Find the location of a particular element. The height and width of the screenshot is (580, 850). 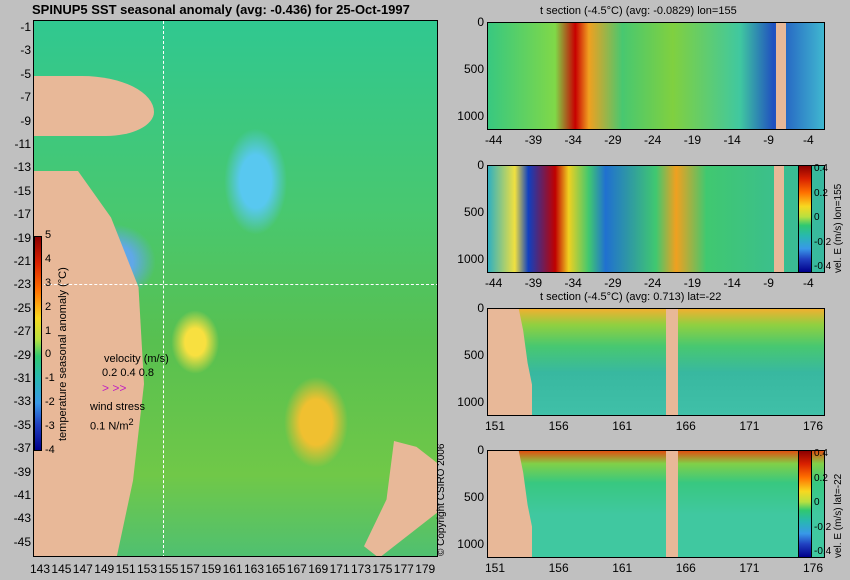

new-zealand-land is located at coordinates (400, 498).